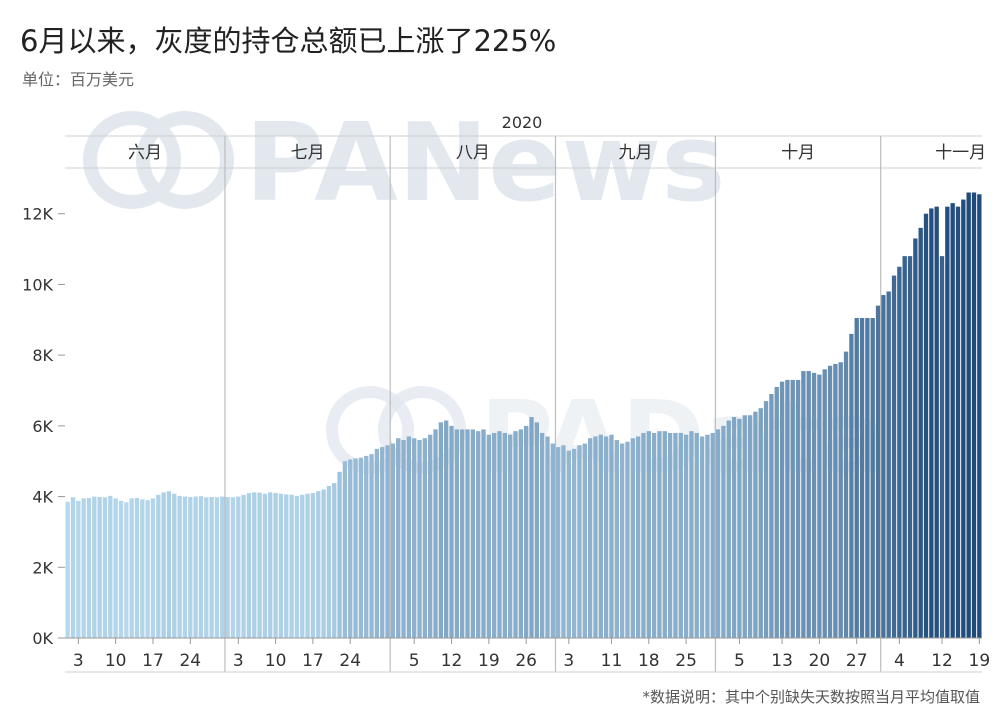  Describe the element at coordinates (522, 122) in the screenshot. I see `year-label: 2020` at that location.